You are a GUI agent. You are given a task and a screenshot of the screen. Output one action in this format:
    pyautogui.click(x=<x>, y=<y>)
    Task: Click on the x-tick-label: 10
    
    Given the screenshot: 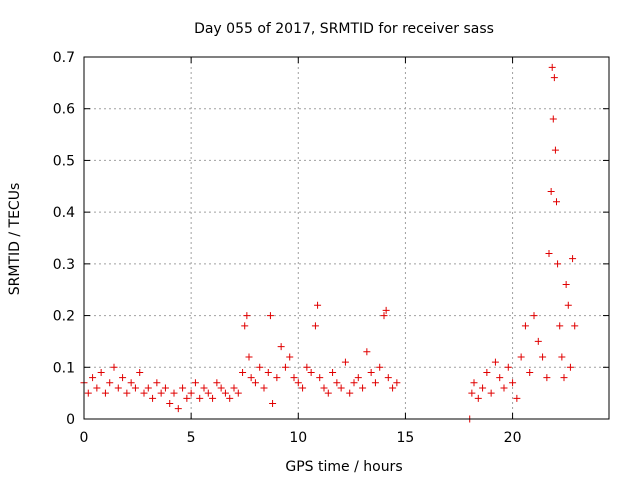 What is the action you would take?
    pyautogui.click(x=298, y=438)
    